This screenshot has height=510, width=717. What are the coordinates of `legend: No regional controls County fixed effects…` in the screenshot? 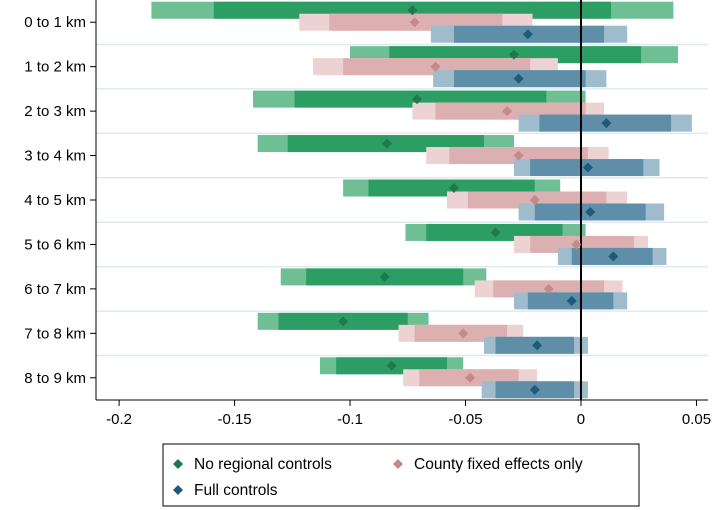 It's located at (401, 475).